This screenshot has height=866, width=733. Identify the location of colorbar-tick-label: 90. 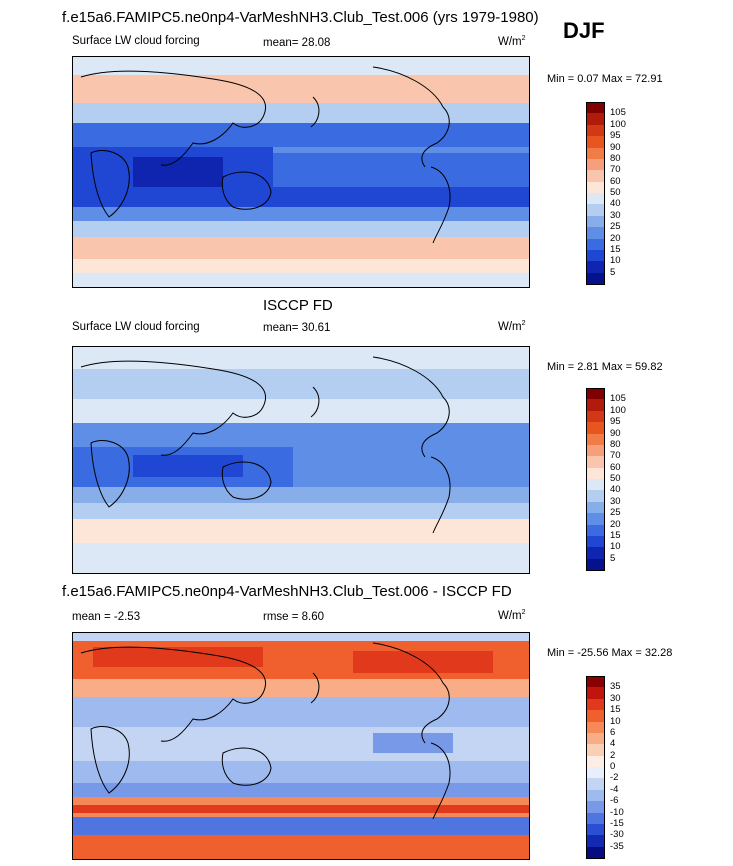
(615, 433).